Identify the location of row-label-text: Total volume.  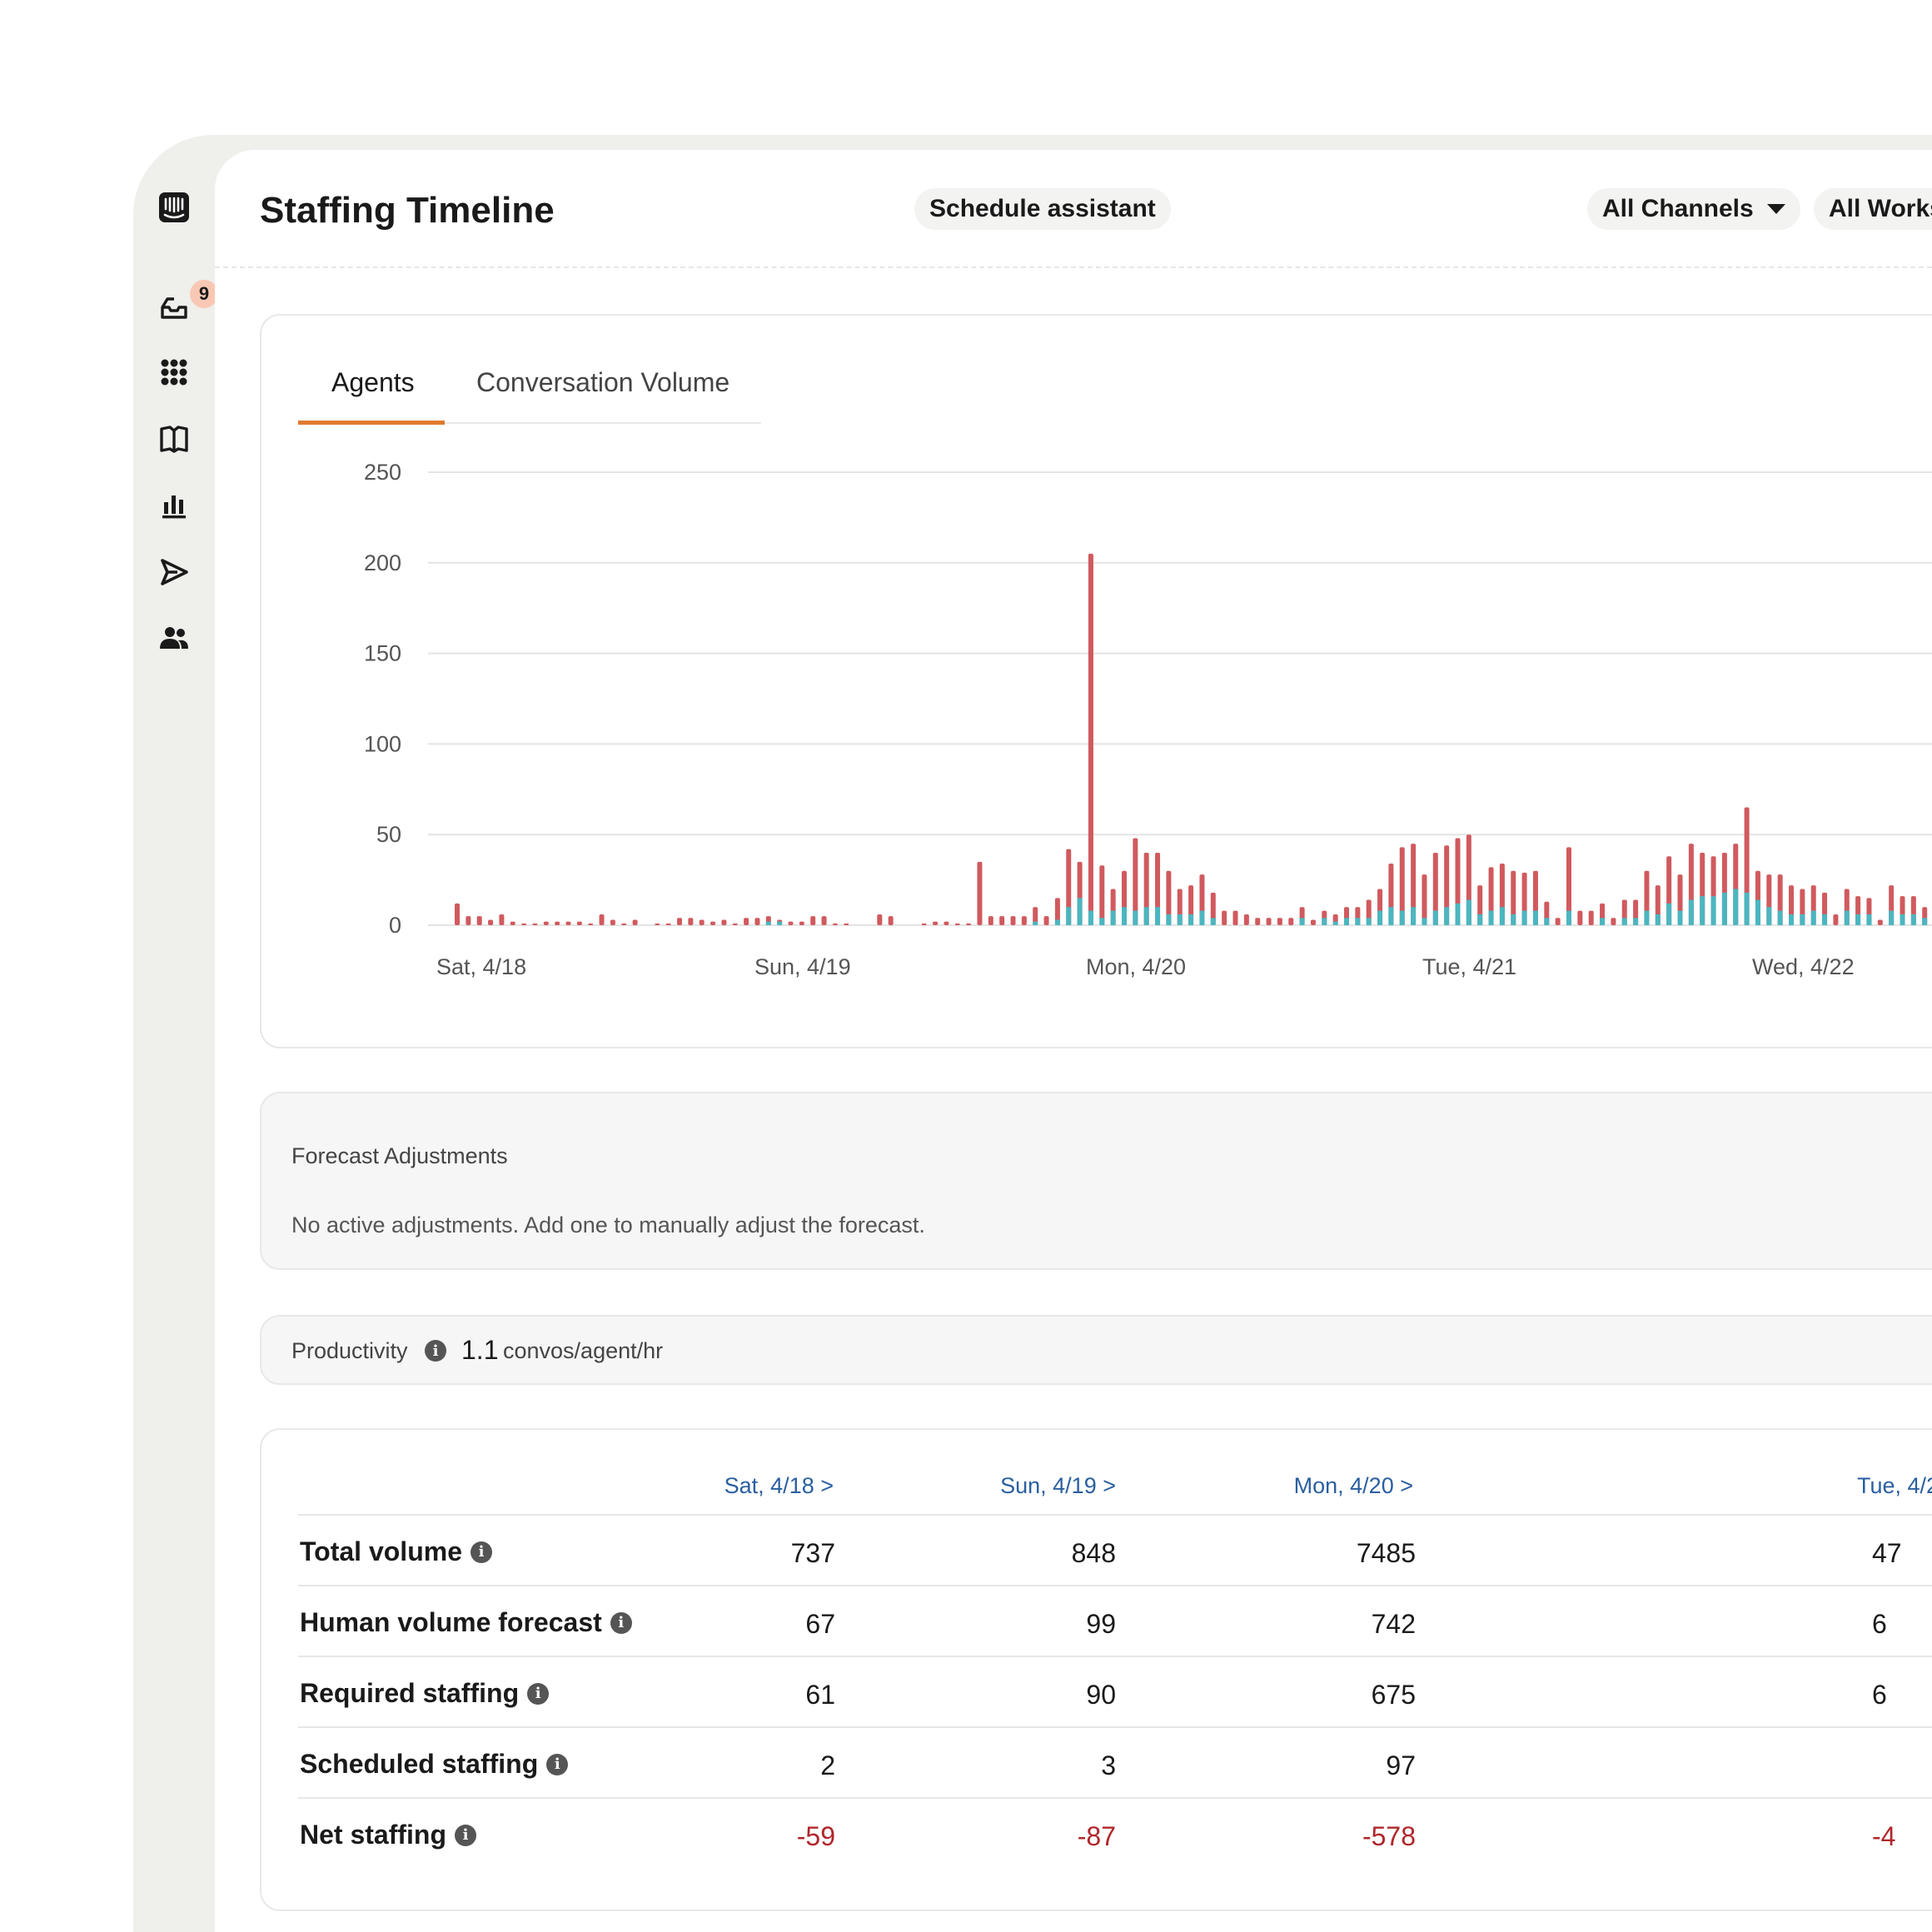
(381, 1551).